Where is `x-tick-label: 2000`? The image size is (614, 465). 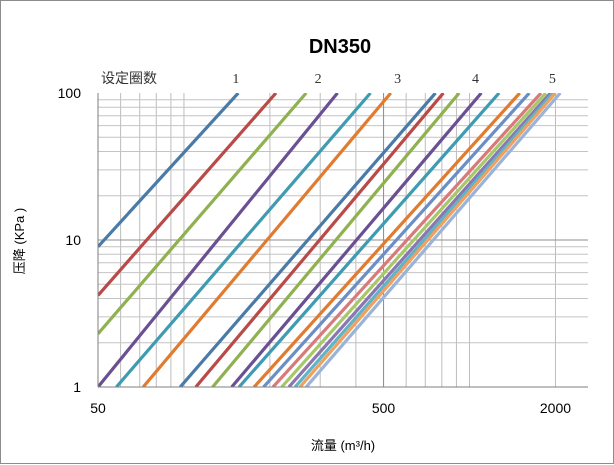
x-tick-label: 2000 is located at coordinates (555, 408).